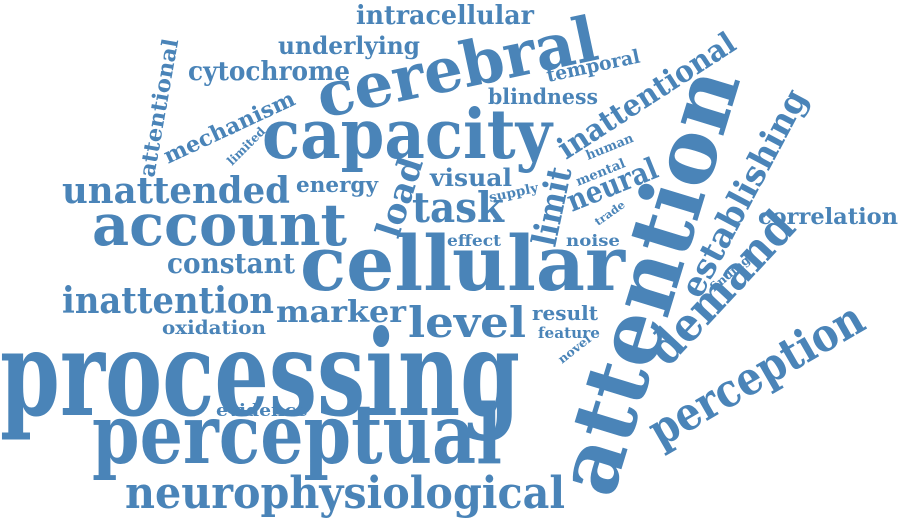 The height and width of the screenshot is (520, 900). Describe the element at coordinates (467, 322) in the screenshot. I see `word-level: level` at that location.